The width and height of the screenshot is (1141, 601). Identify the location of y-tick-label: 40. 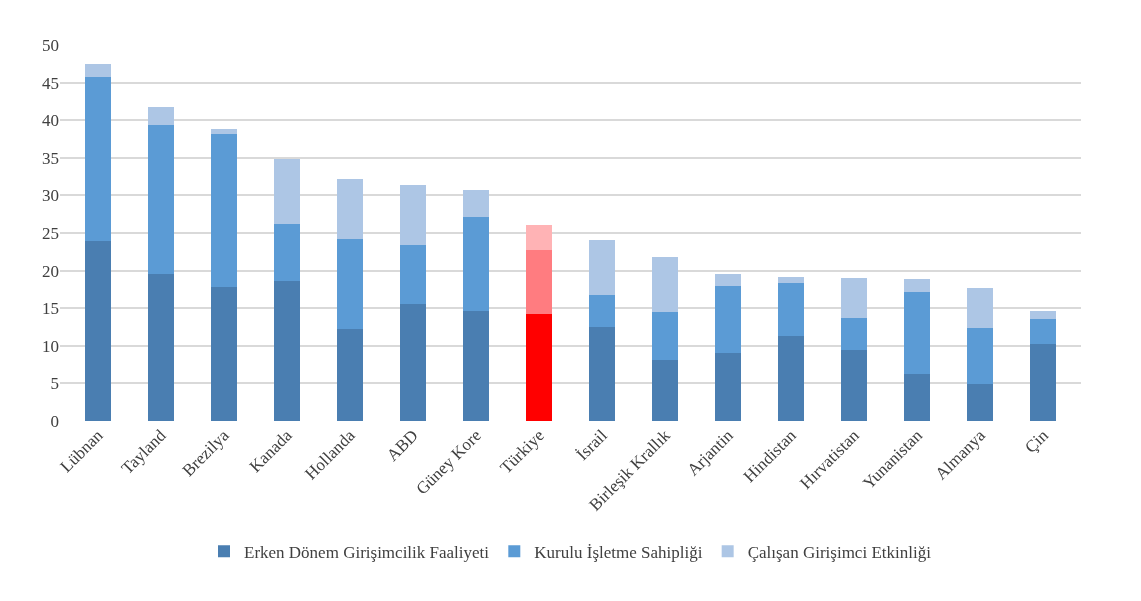
(50, 121).